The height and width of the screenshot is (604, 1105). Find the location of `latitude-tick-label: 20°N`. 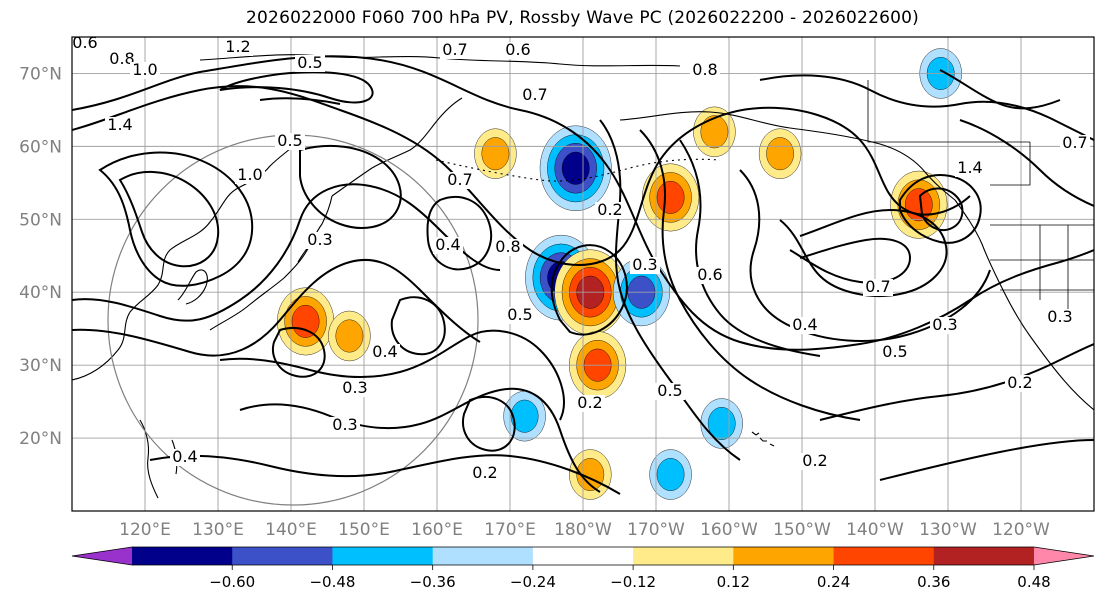

latitude-tick-label: 20°N is located at coordinates (40, 439).